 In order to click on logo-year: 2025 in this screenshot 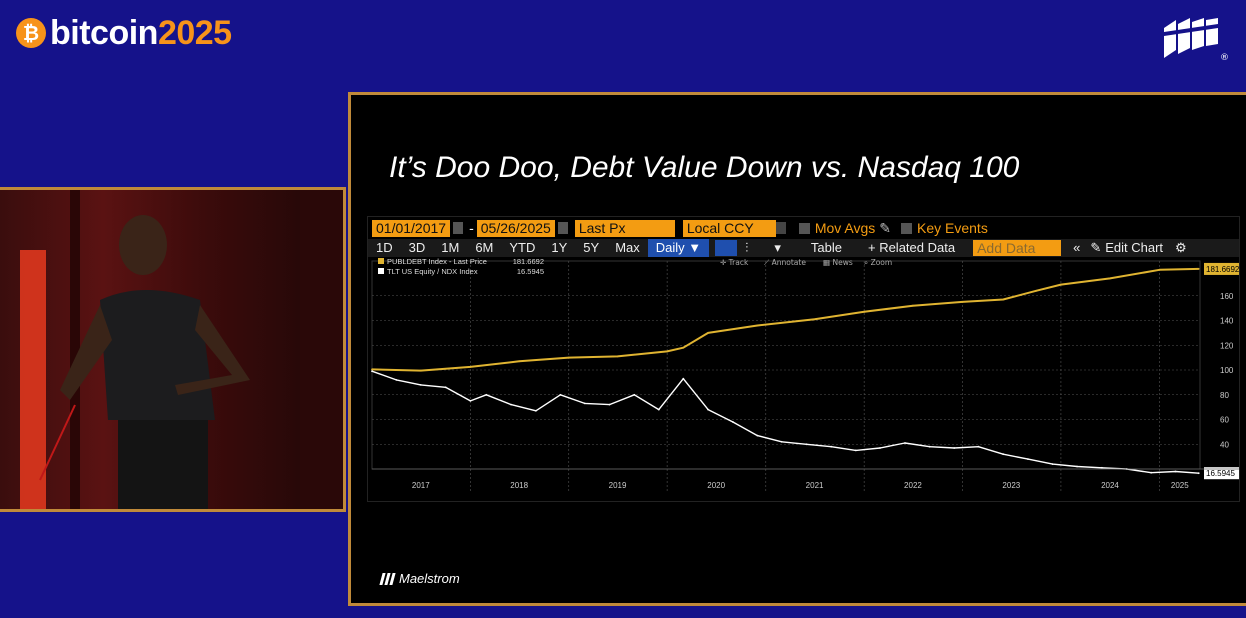, I will do `click(194, 33)`.